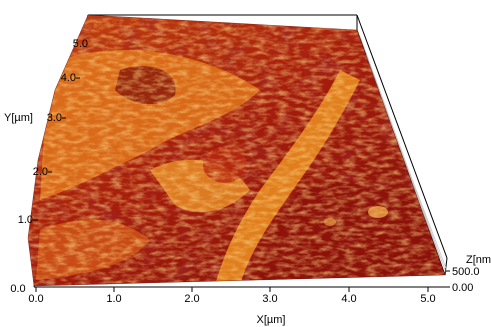 The height and width of the screenshot is (327, 491). I want to click on y-axis: 0.0 1.0 2.0 3.0 4.0 5.0 Y[µm], so click(46, 166).